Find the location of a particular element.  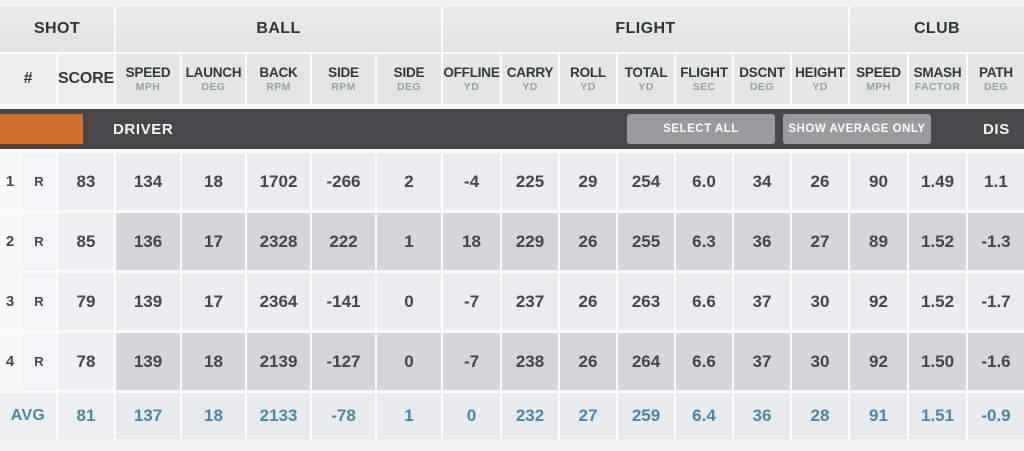

column-header-path: PATH DEG is located at coordinates (996, 79).